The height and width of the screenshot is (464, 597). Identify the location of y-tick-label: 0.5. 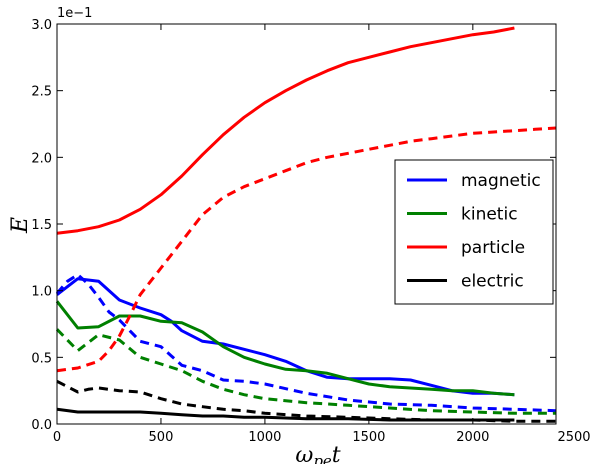
(41, 358).